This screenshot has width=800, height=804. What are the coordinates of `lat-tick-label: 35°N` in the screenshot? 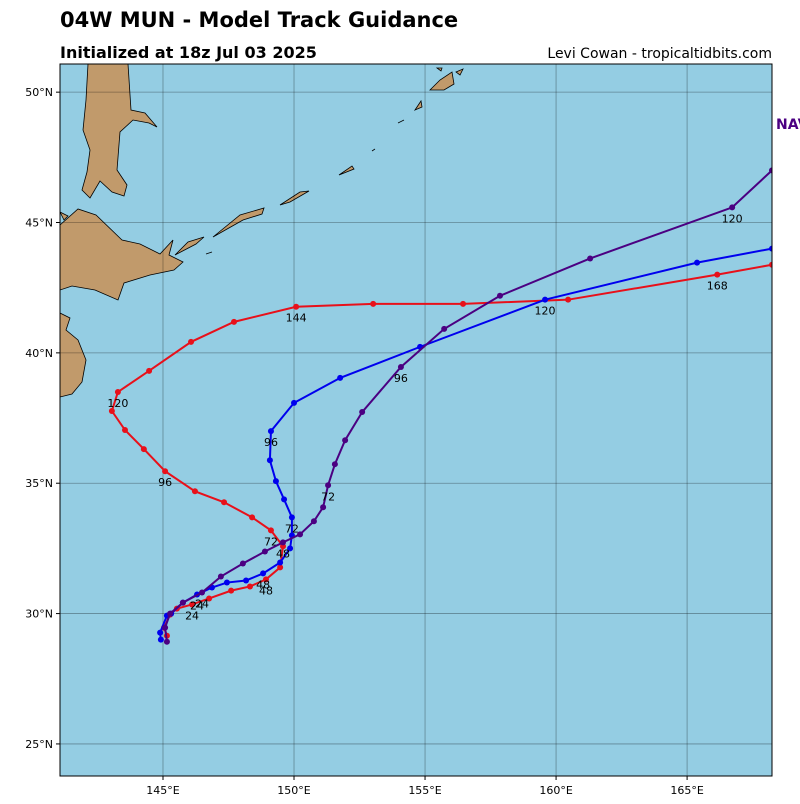 It's located at (39, 483).